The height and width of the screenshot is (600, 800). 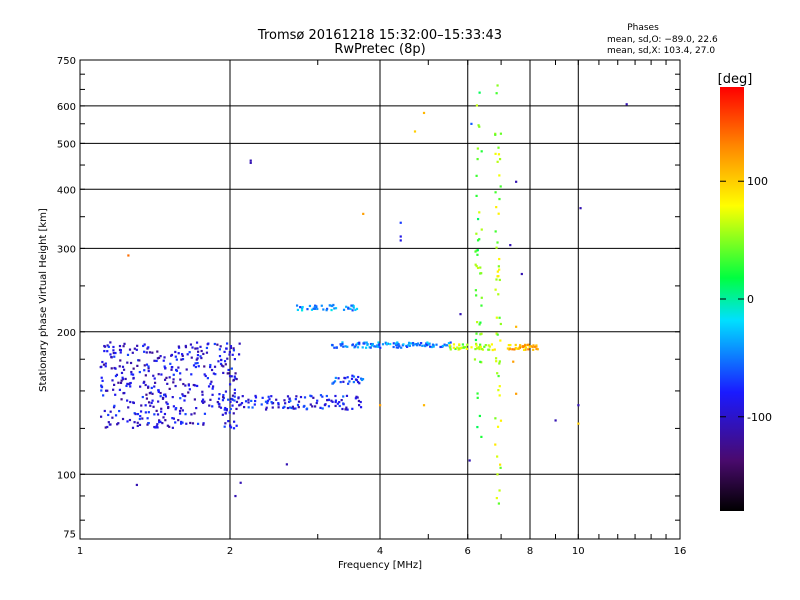 What do you see at coordinates (530, 551) in the screenshot?
I see `x-tick-label: 8` at bounding box center [530, 551].